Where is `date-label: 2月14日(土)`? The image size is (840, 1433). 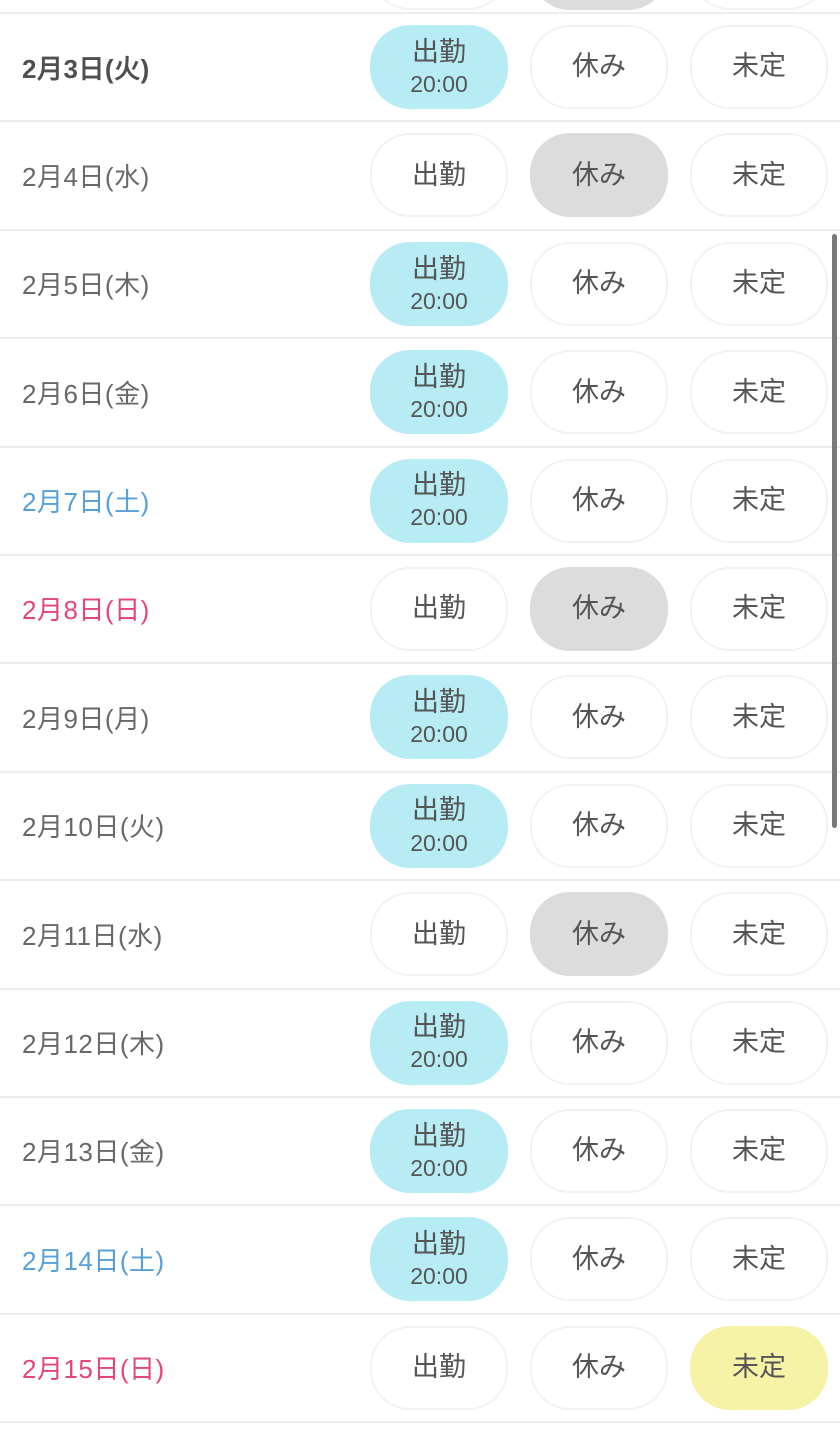
date-label: 2月14日(土) is located at coordinates (93, 1260).